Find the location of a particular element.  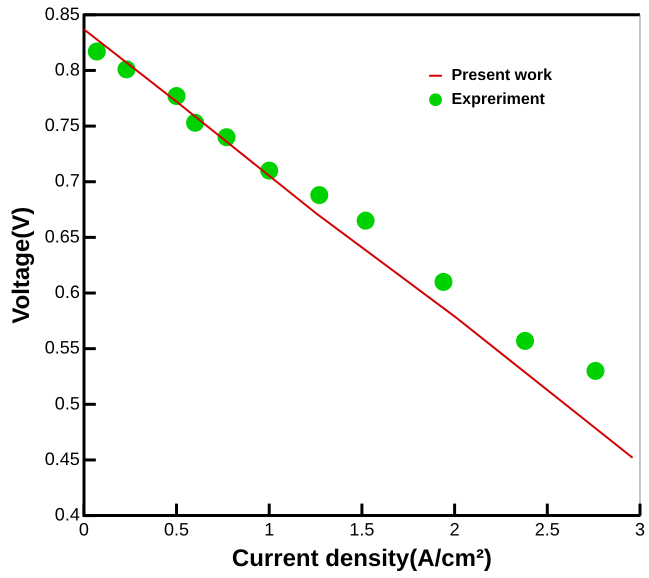

x-tick-label: 0.5 is located at coordinates (177, 529).